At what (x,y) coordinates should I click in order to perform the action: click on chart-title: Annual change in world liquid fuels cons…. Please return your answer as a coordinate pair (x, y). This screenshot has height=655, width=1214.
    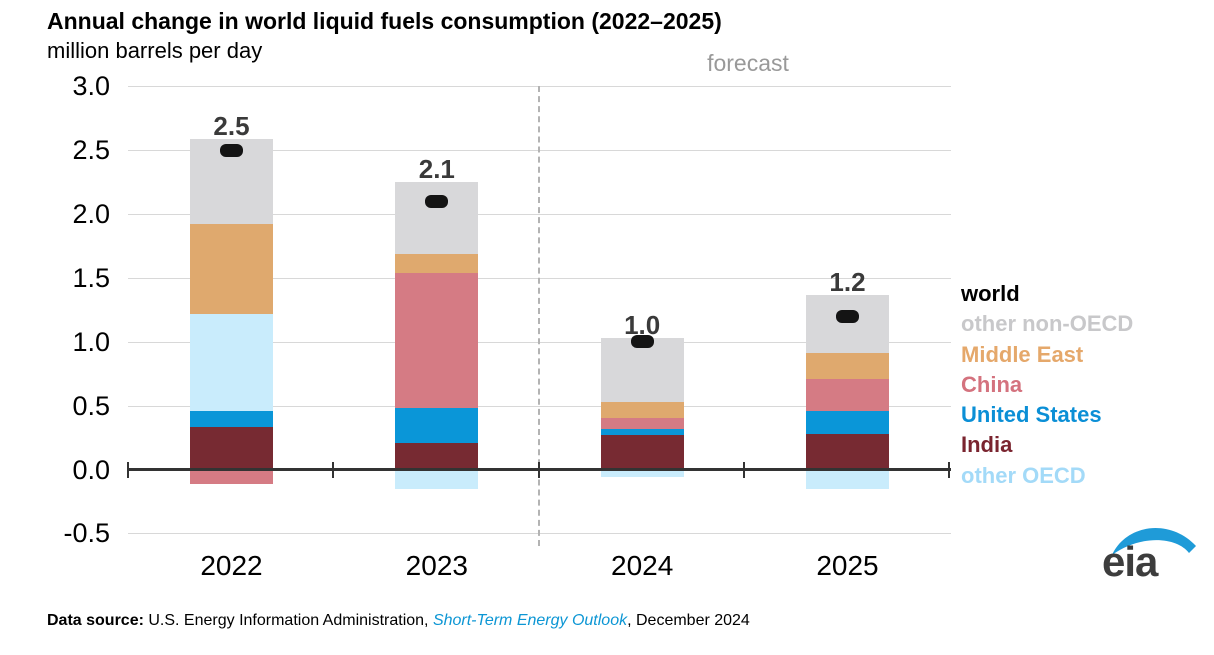
    Looking at the image, I should click on (384, 21).